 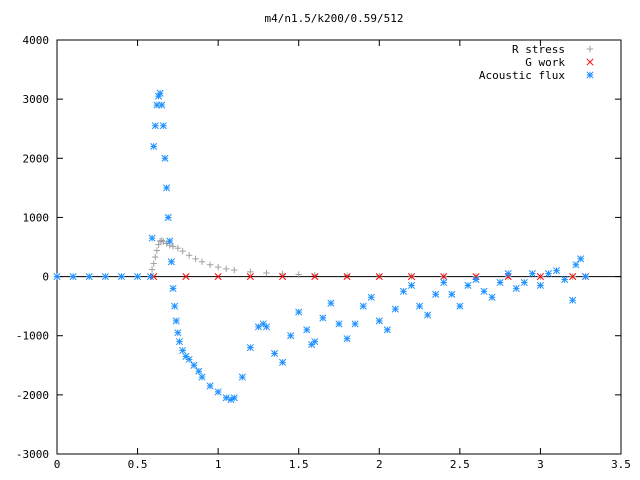 What do you see at coordinates (590, 75) in the screenshot?
I see `legend-marker` at bounding box center [590, 75].